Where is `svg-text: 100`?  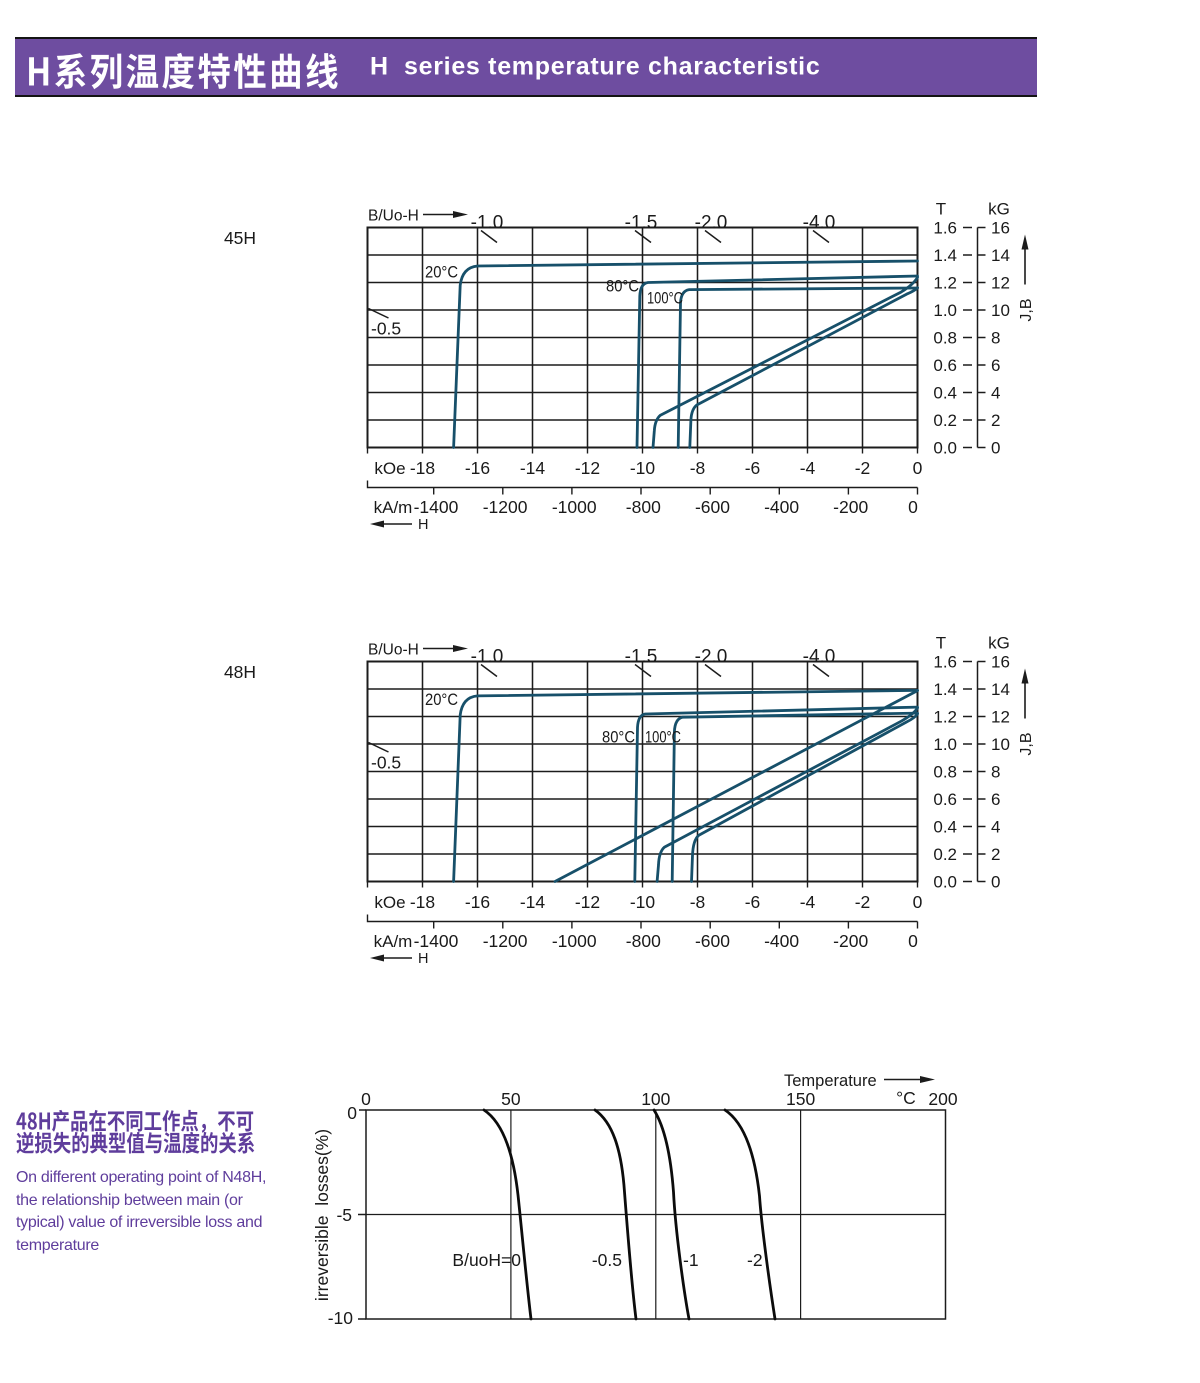 svg-text: 100 is located at coordinates (655, 1099).